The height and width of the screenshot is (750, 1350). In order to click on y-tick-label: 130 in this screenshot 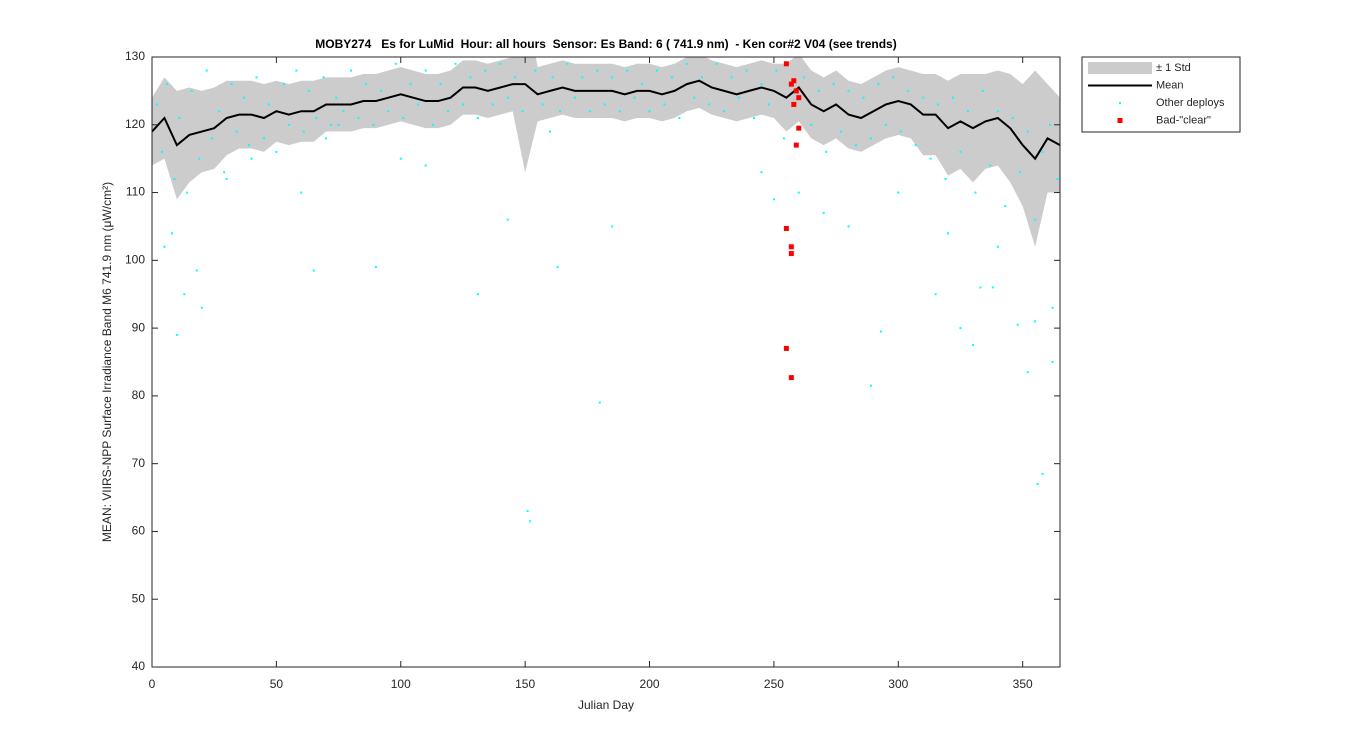, I will do `click(135, 56)`.